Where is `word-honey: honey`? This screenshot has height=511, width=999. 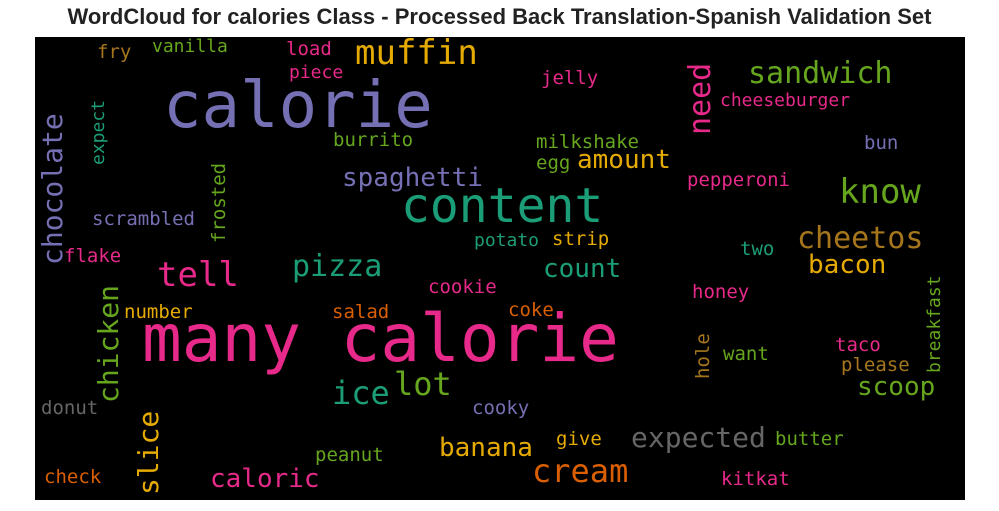 word-honey: honey is located at coordinates (721, 292).